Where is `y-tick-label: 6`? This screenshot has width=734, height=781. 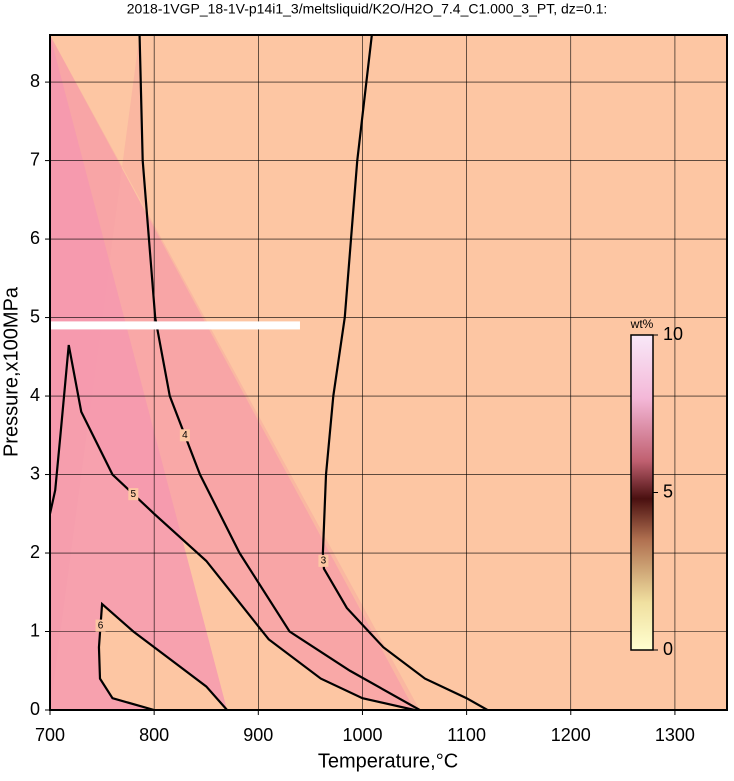 y-tick-label: 6 is located at coordinates (35, 238).